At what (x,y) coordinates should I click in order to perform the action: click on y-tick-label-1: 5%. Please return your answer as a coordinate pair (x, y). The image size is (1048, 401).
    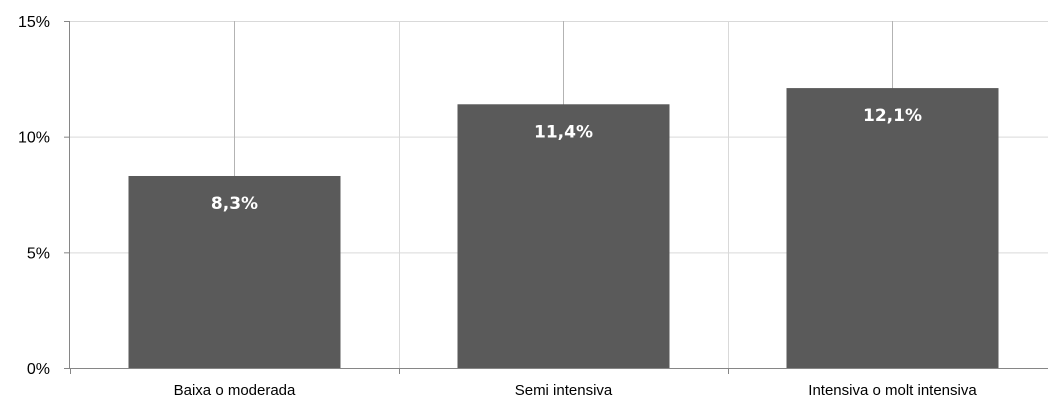
    Looking at the image, I should click on (38, 253).